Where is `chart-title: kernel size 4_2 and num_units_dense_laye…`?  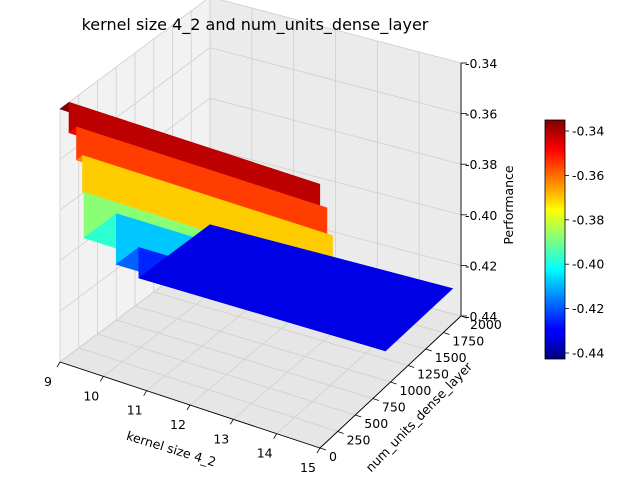 chart-title: kernel size 4_2 and num_units_dense_laye… is located at coordinates (255, 25).